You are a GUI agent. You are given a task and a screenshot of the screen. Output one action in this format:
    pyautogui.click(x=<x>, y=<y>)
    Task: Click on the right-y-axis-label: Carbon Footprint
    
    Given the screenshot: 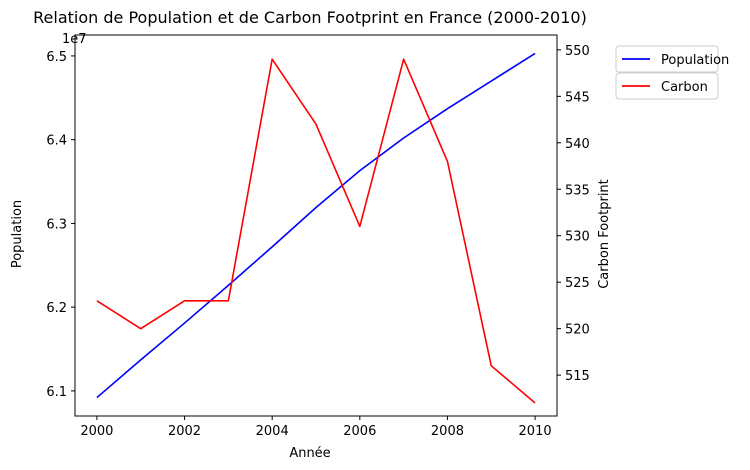 What is the action you would take?
    pyautogui.click(x=604, y=234)
    